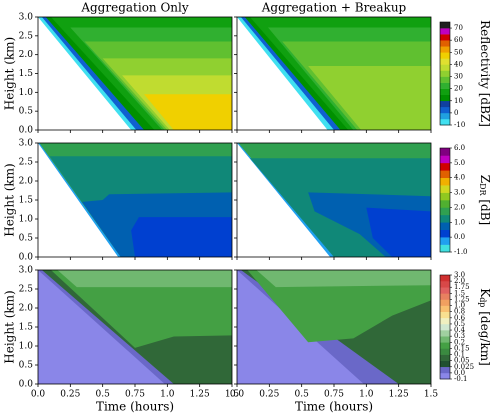 Image resolution: width=500 pixels, height=417 pixels. Describe the element at coordinates (458, 40) in the screenshot. I see `colorbar-tick-label: 60` at that location.